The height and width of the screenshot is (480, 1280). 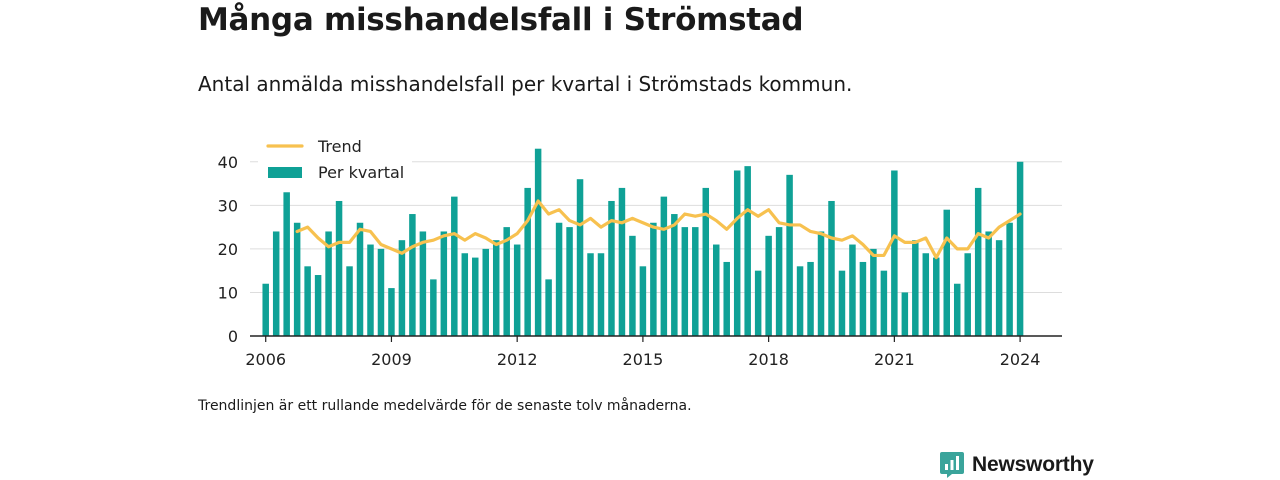 I want to click on y-tick-label: 10, so click(x=228, y=292).